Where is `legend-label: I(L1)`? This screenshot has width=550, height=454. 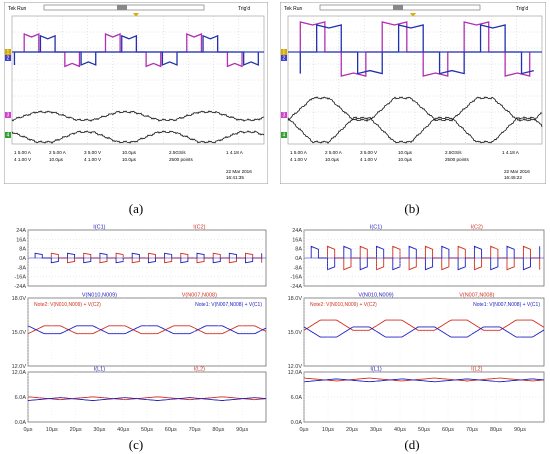
legend-label: I(L1) is located at coordinates (99, 370).